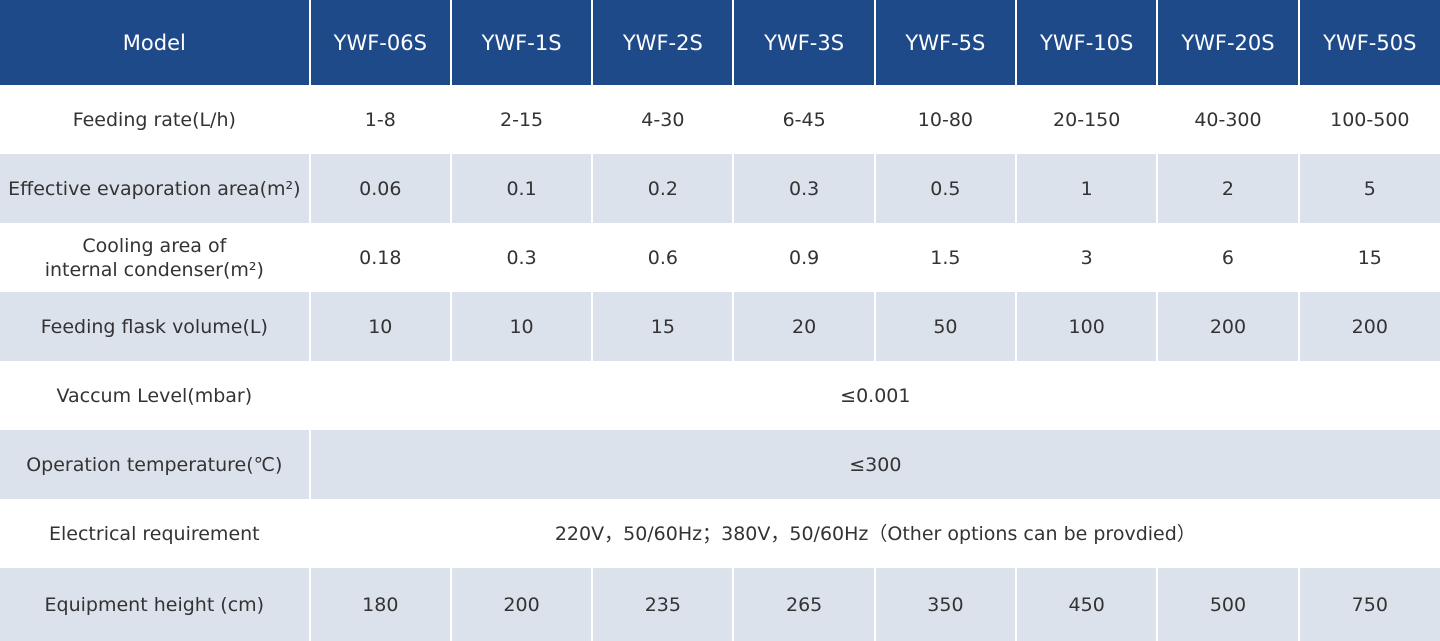 The height and width of the screenshot is (641, 1440). Describe the element at coordinates (662, 42) in the screenshot. I see `model-header: YWF-2S` at that location.